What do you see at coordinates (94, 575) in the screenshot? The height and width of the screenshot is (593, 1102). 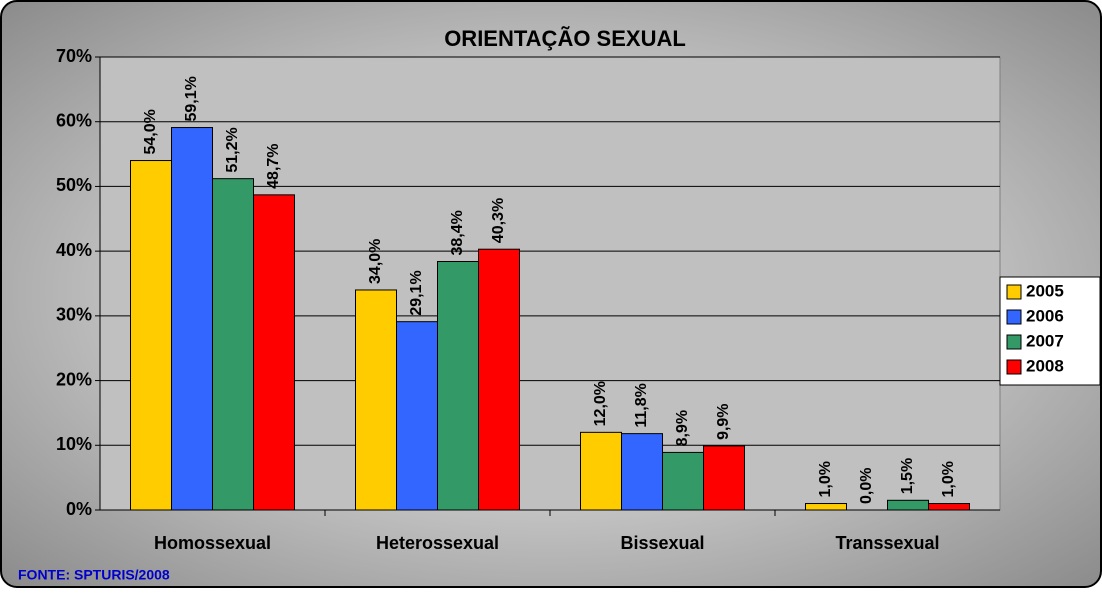 I see `source-note: FONTE: SPTURIS/2008` at bounding box center [94, 575].